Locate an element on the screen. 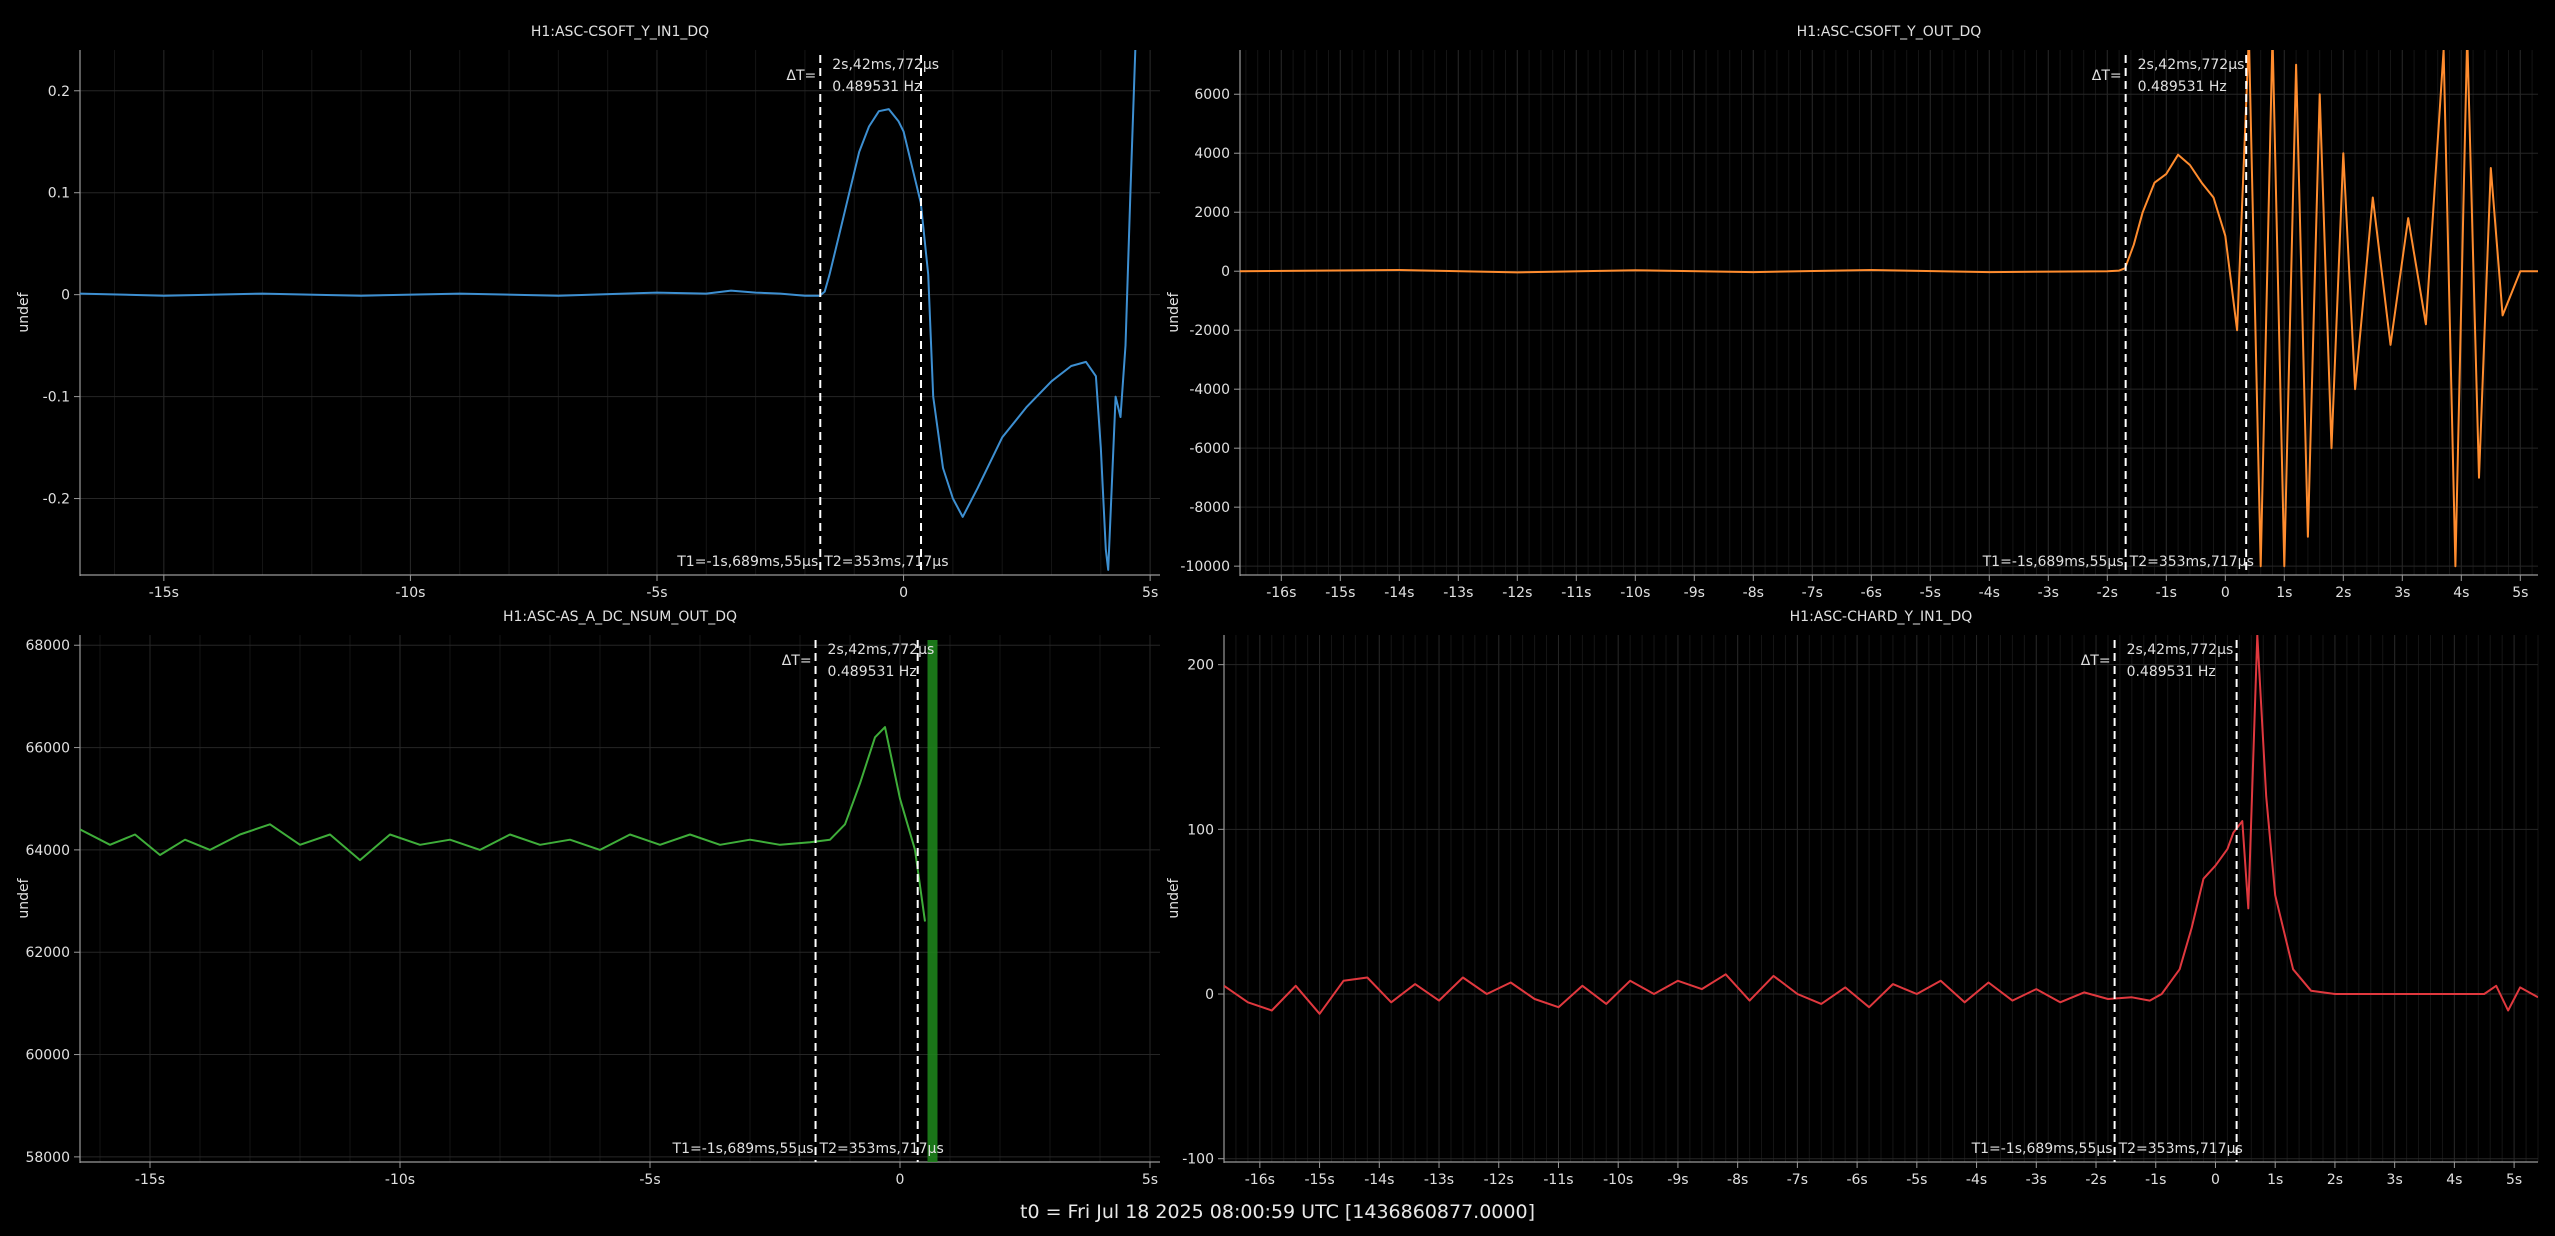 The height and width of the screenshot is (1236, 2555). y-tick-label: -0.1 is located at coordinates (56, 398).